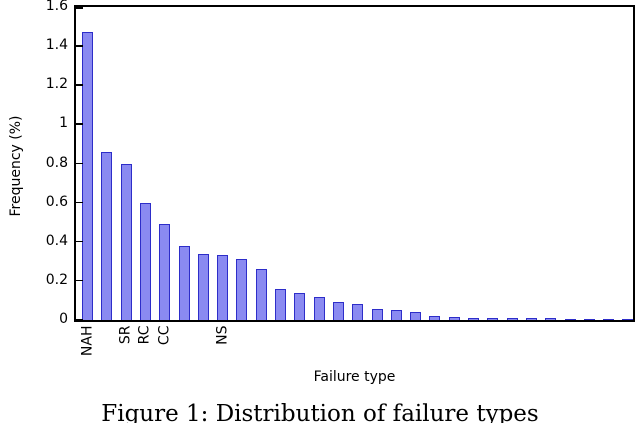 The width and height of the screenshot is (640, 423). Describe the element at coordinates (56, 240) in the screenshot. I see `y-tick-label: 0.4` at that location.